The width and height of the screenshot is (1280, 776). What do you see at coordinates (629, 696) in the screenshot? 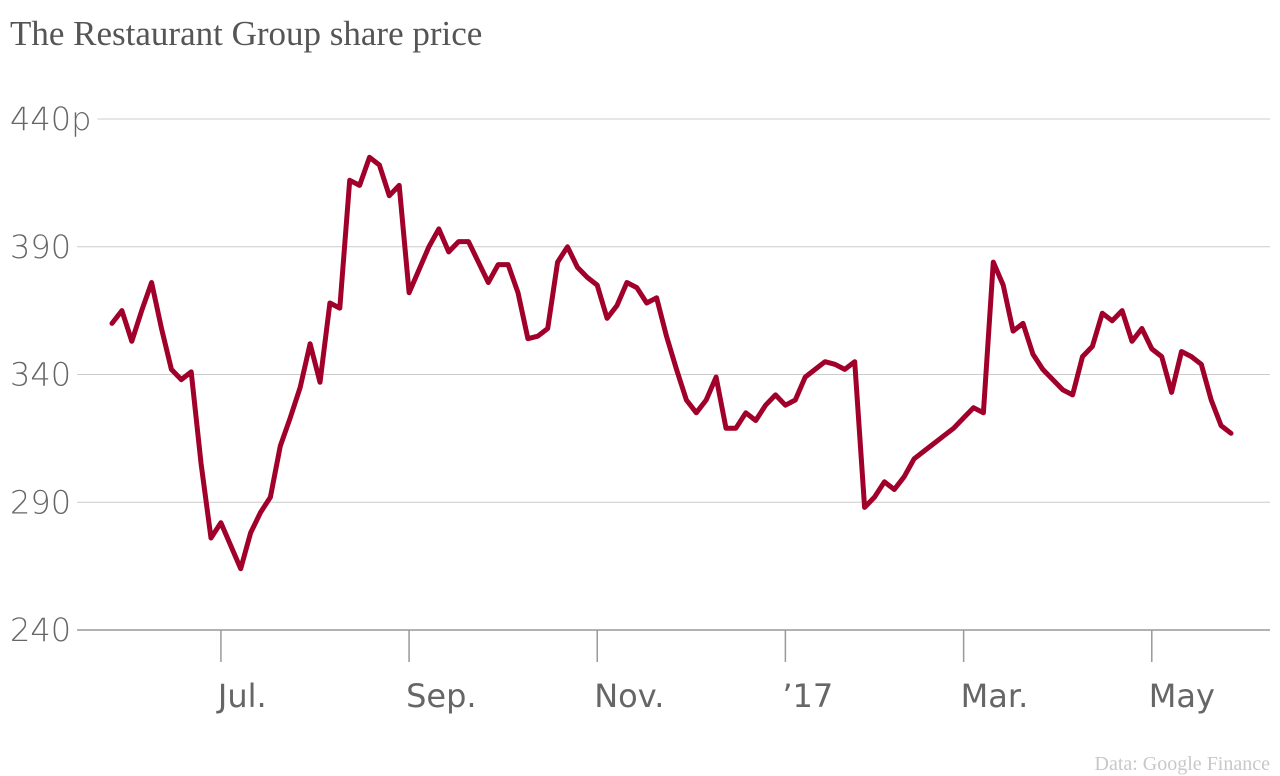
I see `x-tick-label: Nov.` at bounding box center [629, 696].